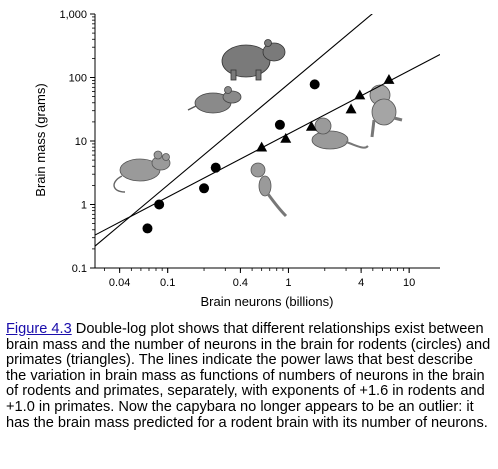 This screenshot has width=498, height=469. I want to click on monkey-icon, so click(340, 133).